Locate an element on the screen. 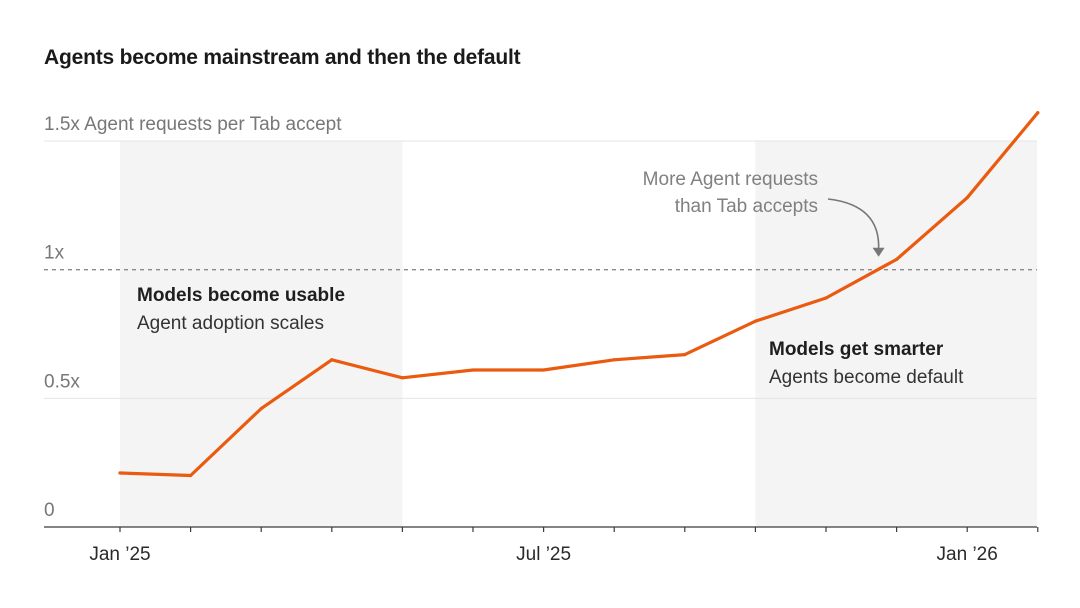 The height and width of the screenshot is (608, 1080). y-tick-label: 1x is located at coordinates (54, 253).